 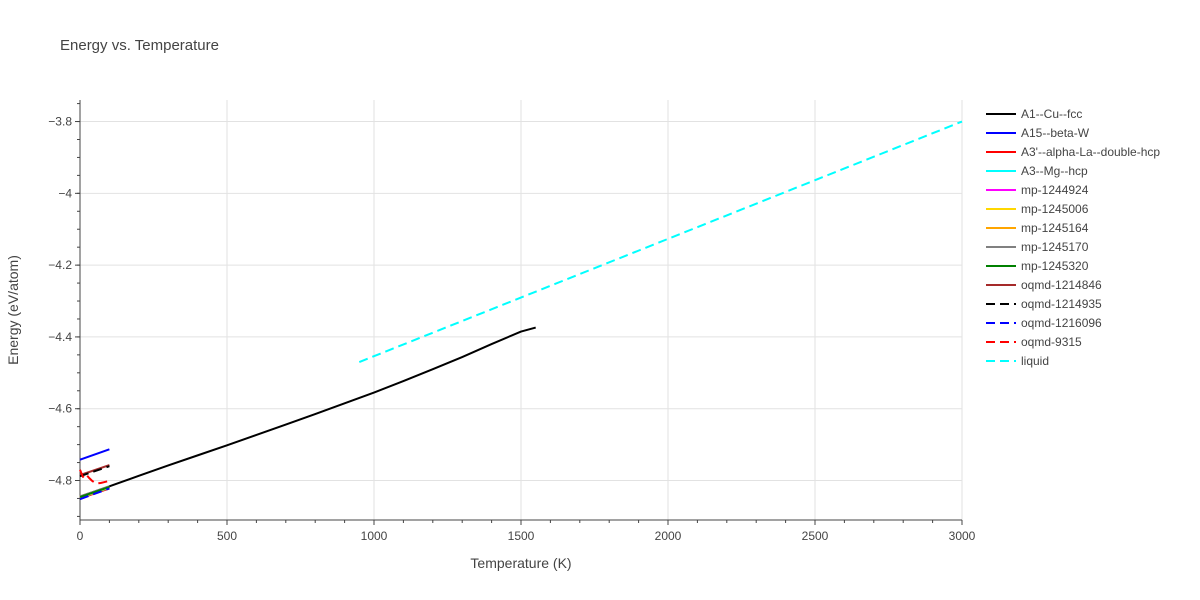 I want to click on legend-label: A3'--alpha-La--double-hcp, so click(x=1090, y=152).